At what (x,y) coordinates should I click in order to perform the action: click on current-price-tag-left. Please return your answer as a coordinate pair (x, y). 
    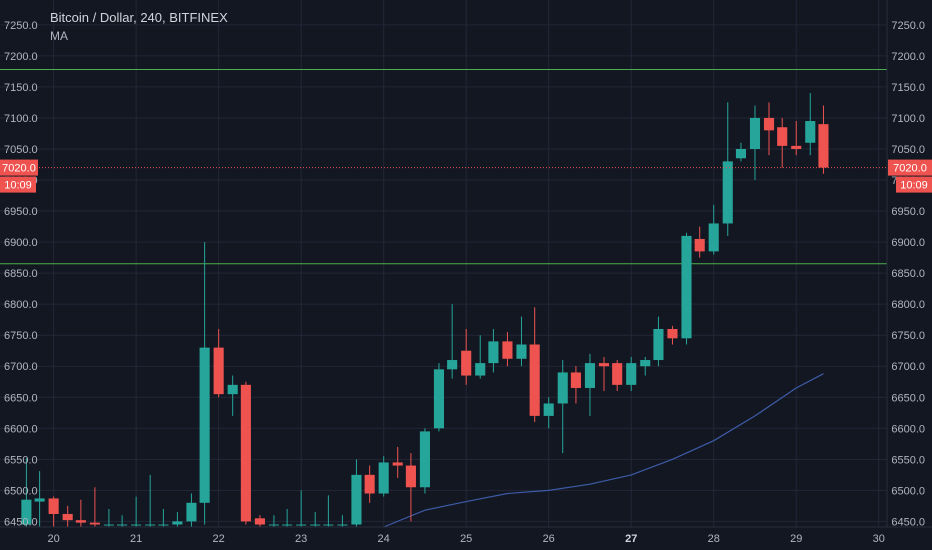
    Looking at the image, I should click on (19, 167).